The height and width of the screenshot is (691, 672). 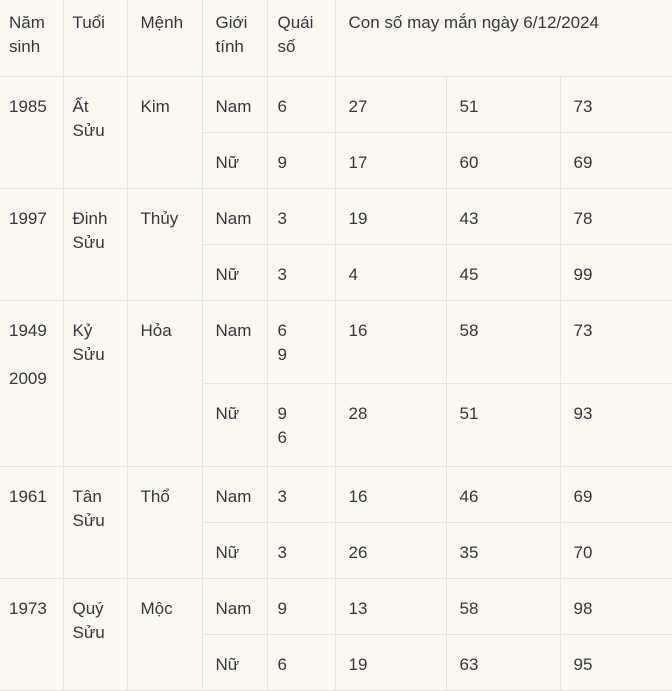 What do you see at coordinates (32, 244) in the screenshot?
I see `cell-birth-year: 1997` at bounding box center [32, 244].